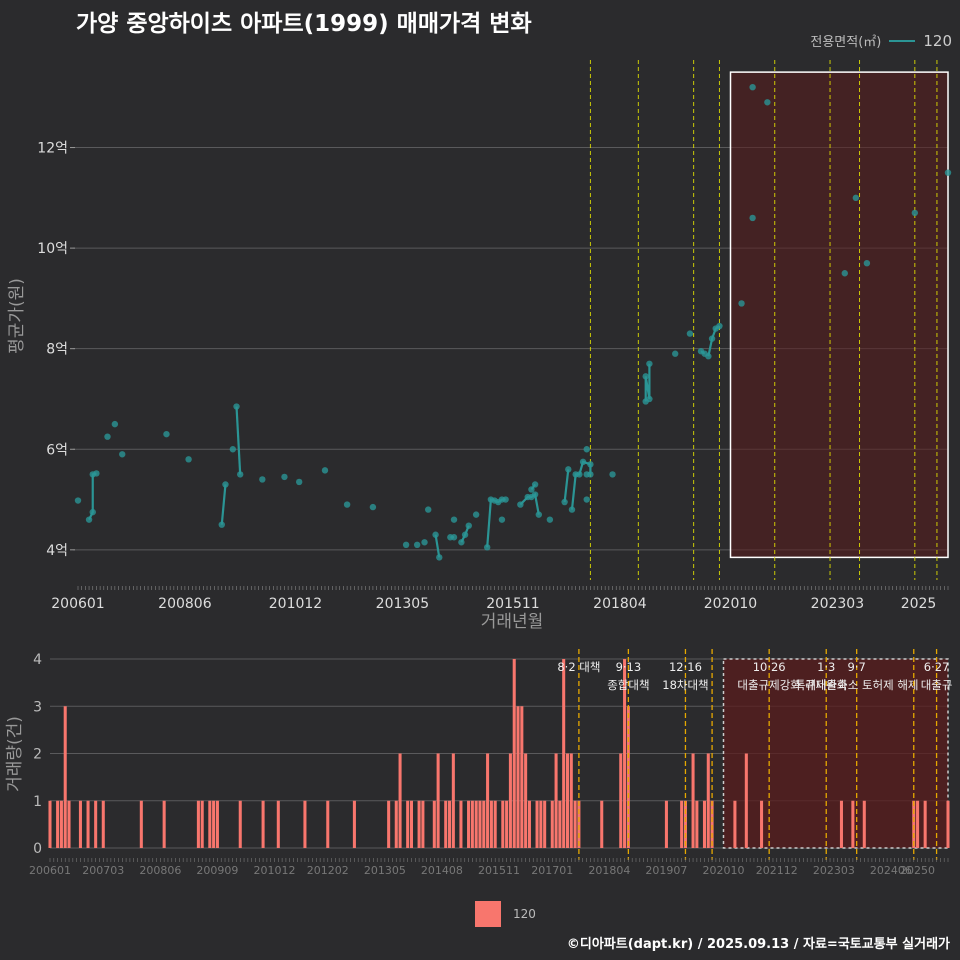 This screenshot has width=960, height=960. Describe the element at coordinates (902, 40) in the screenshot. I see `legend-line-swatch` at that location.